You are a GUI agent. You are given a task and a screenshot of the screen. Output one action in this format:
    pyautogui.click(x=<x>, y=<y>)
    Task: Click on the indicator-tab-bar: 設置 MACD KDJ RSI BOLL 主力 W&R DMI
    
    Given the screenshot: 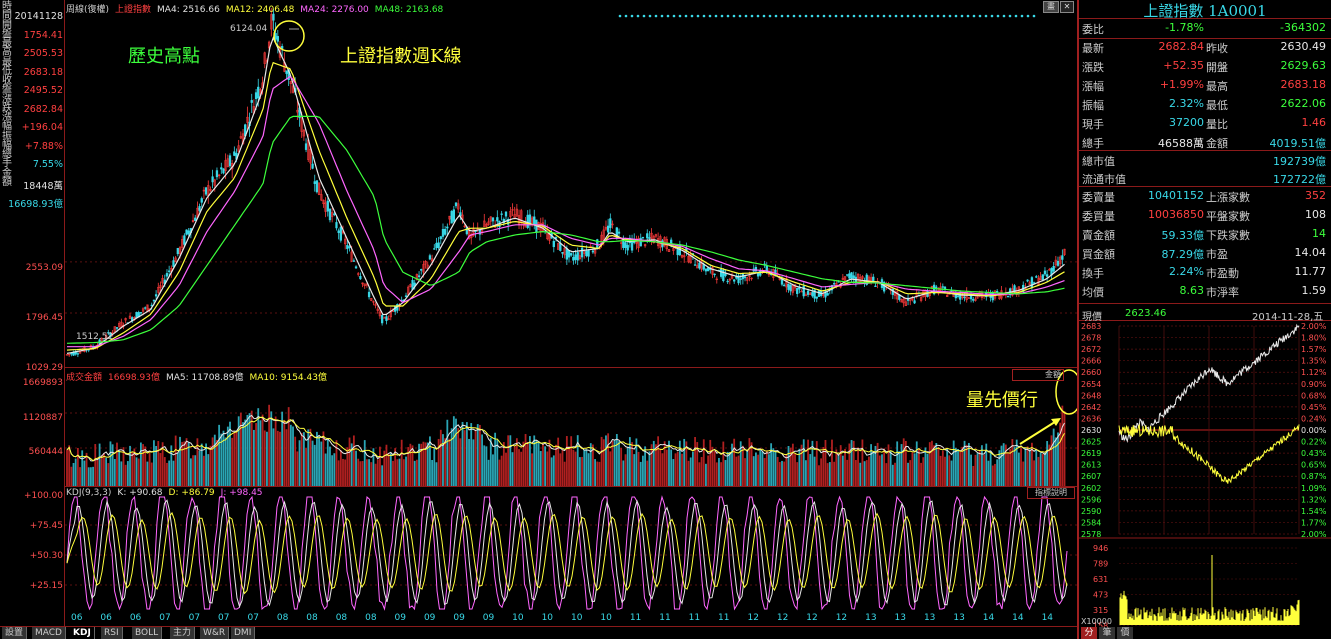 What is the action you would take?
    pyautogui.click(x=538, y=633)
    